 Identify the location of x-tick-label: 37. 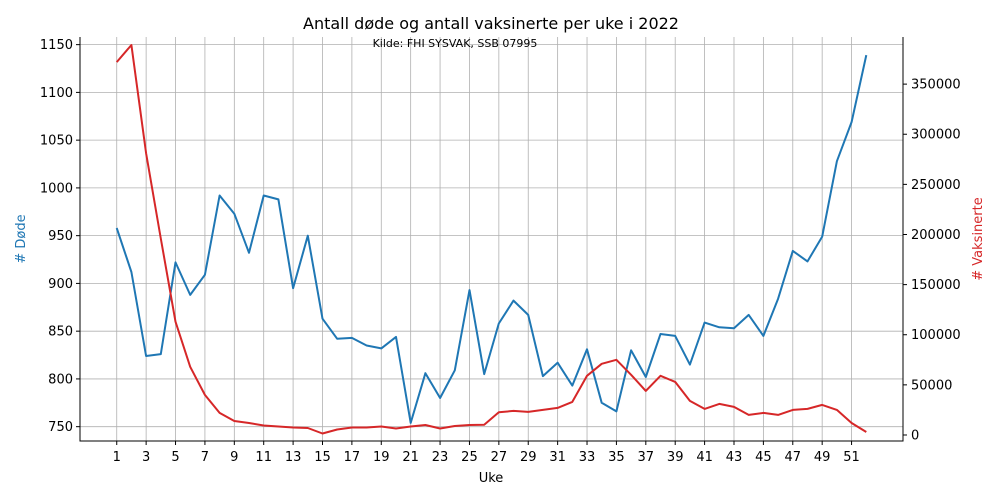
(646, 457).